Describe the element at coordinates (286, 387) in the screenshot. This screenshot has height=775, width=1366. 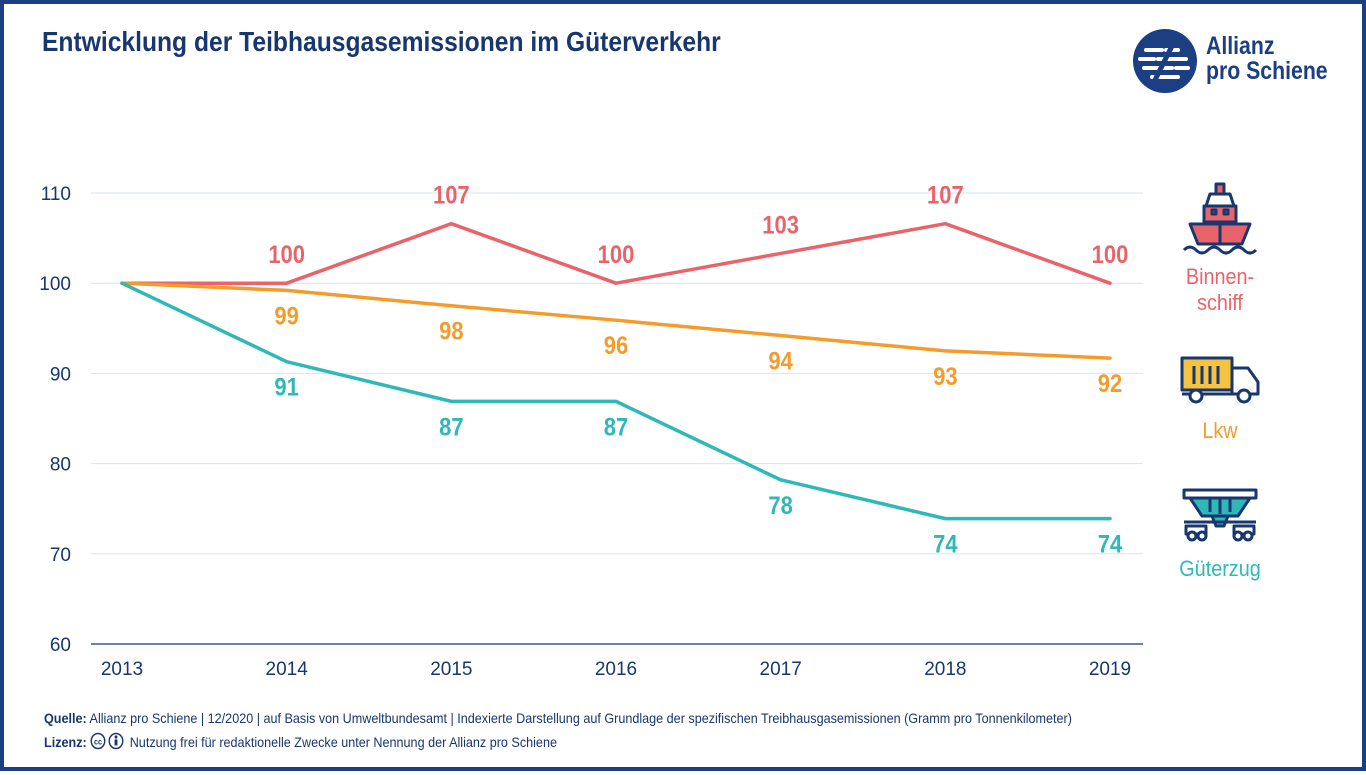
I see `data-label-gueterzug: 91` at that location.